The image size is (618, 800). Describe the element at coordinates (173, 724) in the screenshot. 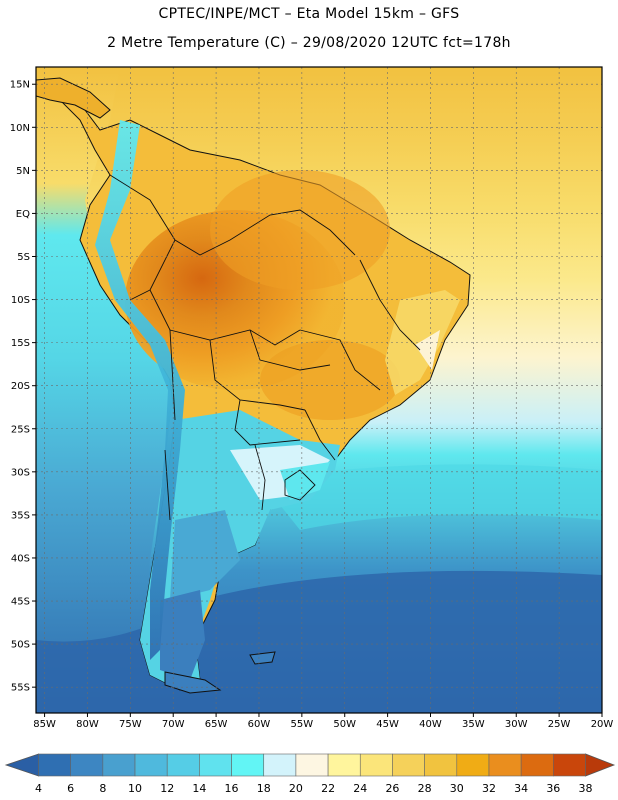

I see `lon-label: 70W` at that location.